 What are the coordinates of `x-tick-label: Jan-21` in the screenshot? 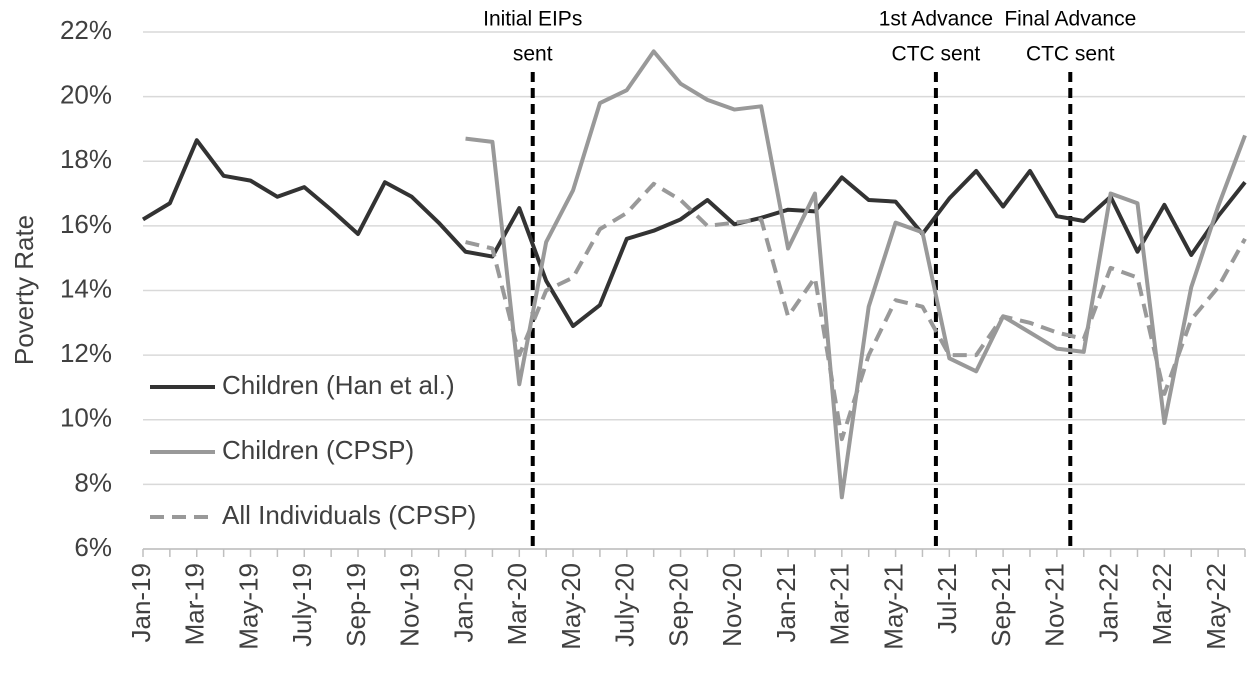 It's located at (786, 603).